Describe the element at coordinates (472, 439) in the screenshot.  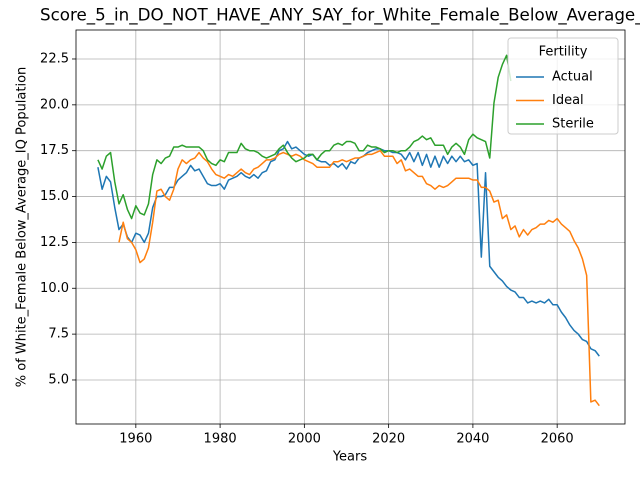
I see `x-tick-label: 2040` at that location.